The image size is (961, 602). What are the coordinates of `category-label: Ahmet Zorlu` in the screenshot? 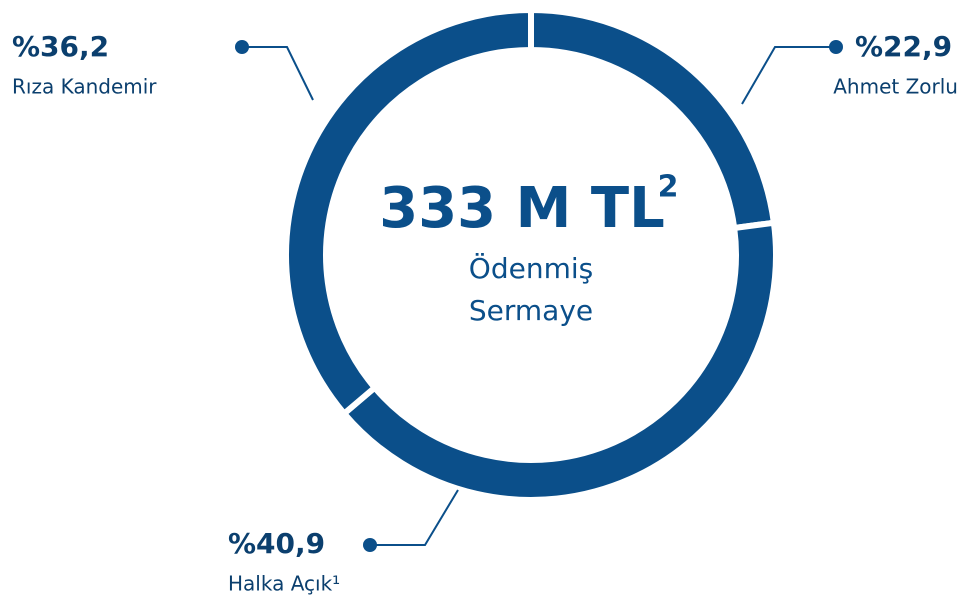 It's located at (895, 87).